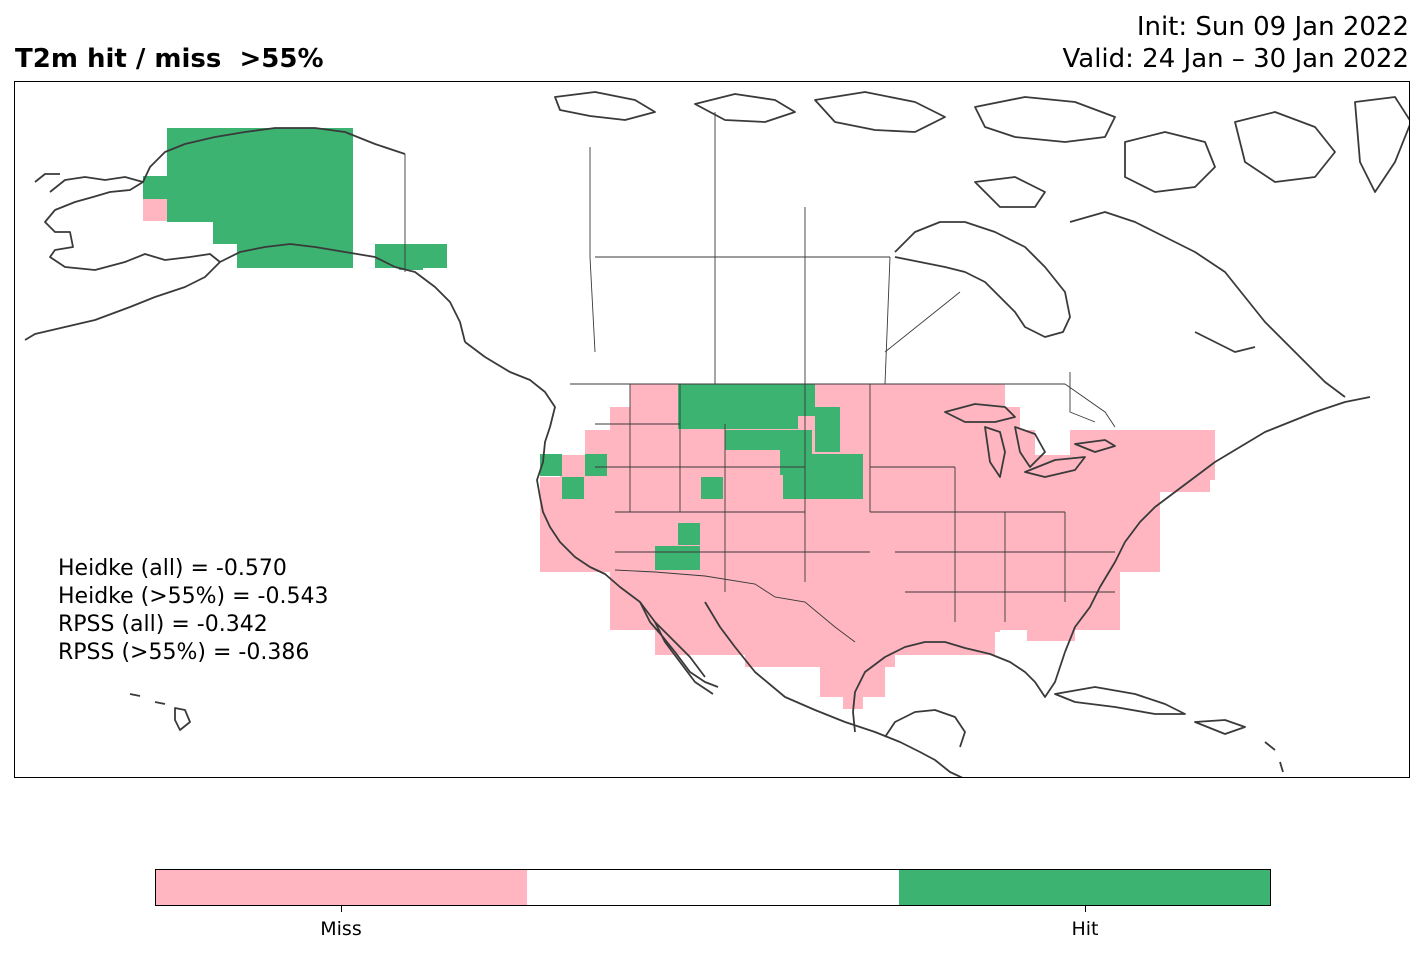 The height and width of the screenshot is (956, 1425). I want to click on colorbar, so click(713, 887).